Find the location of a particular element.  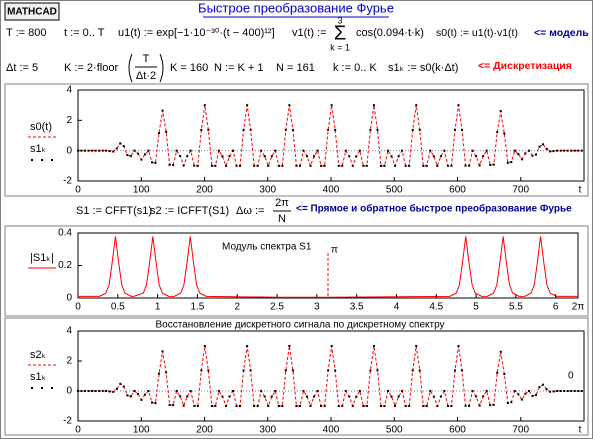

legend-label: |S1ₖ| is located at coordinates (42, 258).